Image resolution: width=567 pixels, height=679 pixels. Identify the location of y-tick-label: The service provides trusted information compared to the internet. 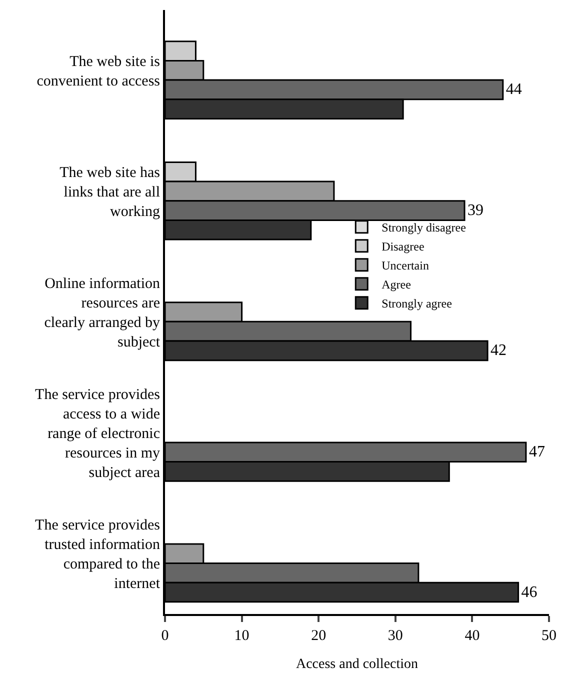
(98, 555).